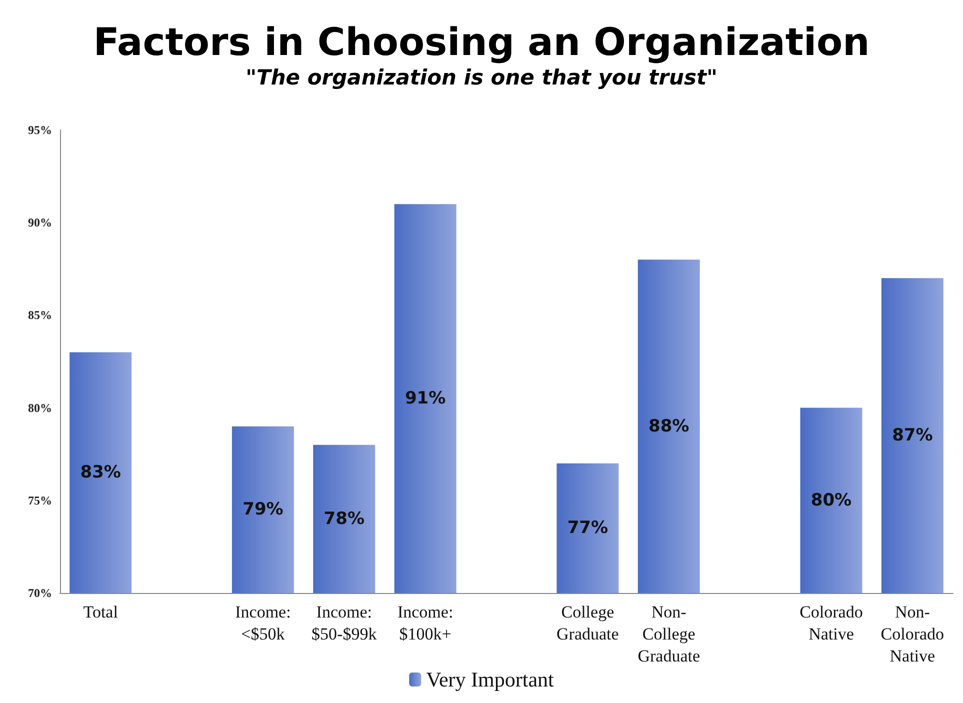  Describe the element at coordinates (831, 500) in the screenshot. I see `data-label: 80%` at that location.